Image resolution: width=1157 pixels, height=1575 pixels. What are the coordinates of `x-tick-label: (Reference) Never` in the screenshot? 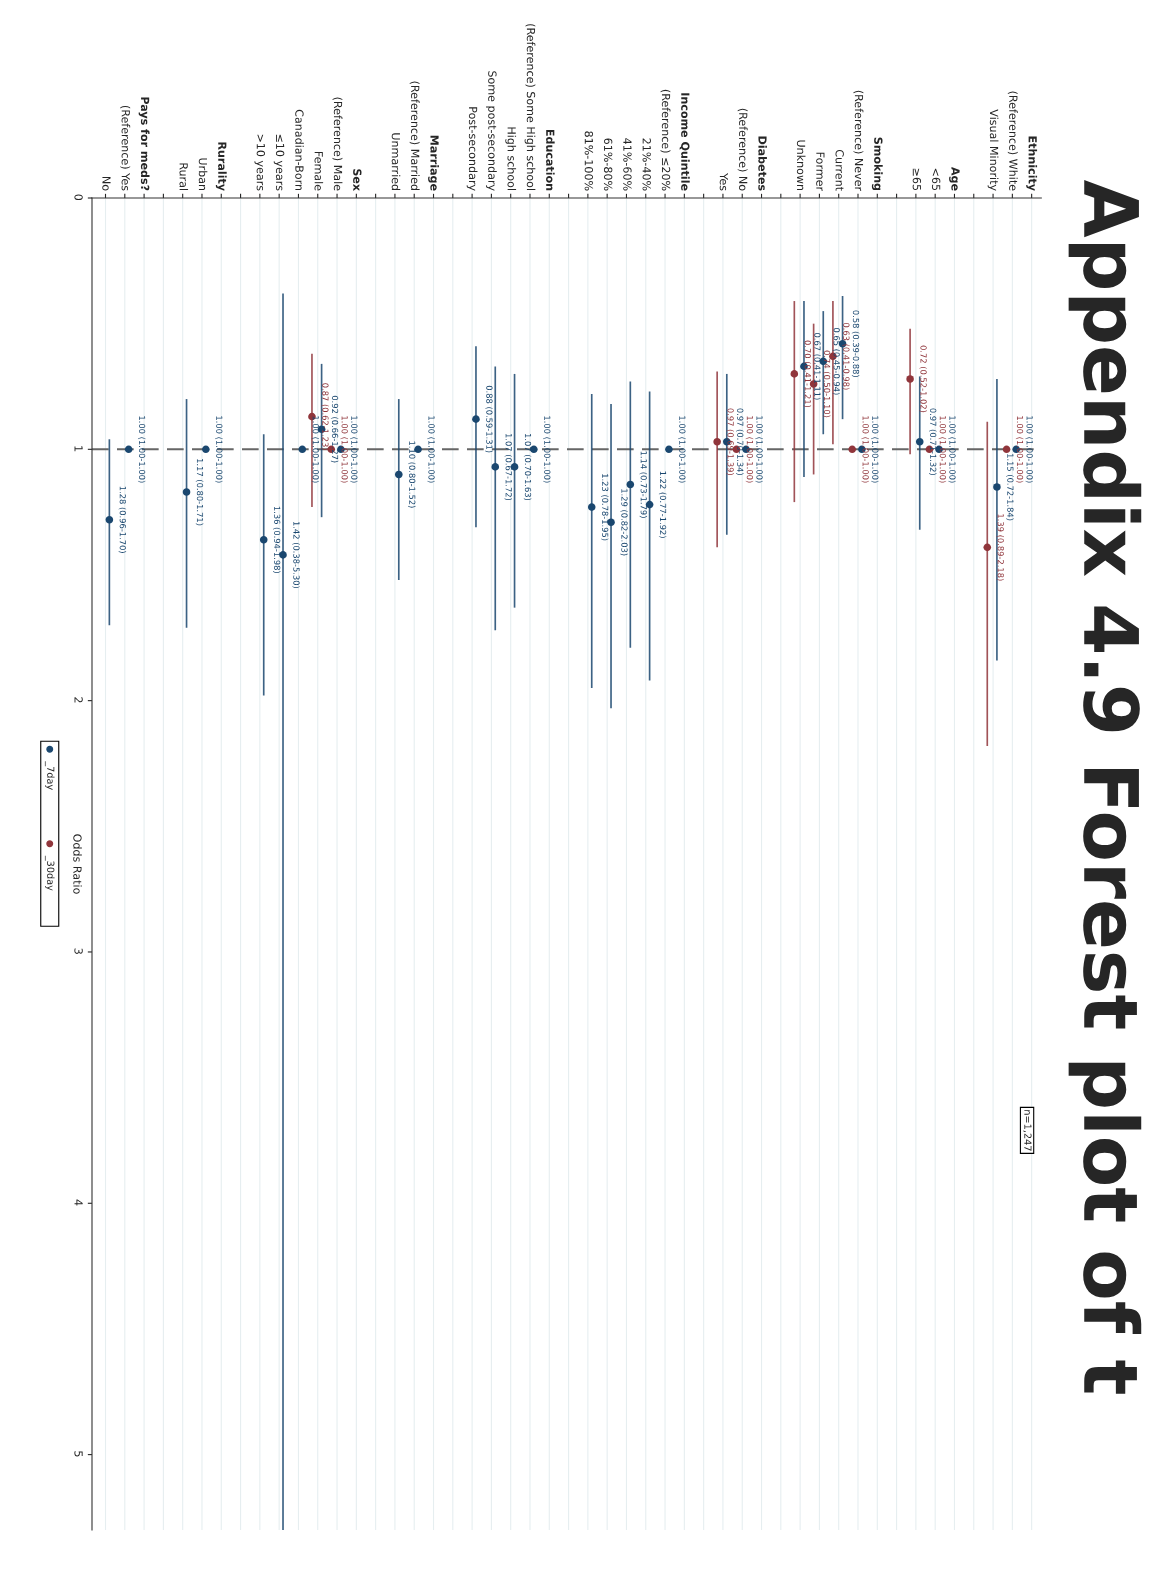 It's located at (858, 141).